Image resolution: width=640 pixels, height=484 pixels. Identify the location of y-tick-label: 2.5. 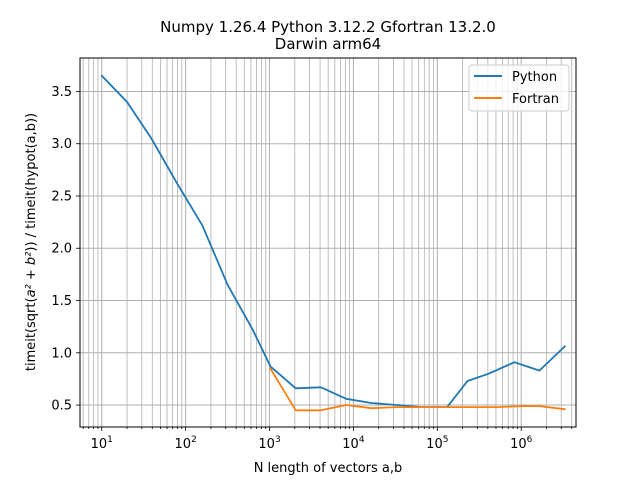
(61, 196).